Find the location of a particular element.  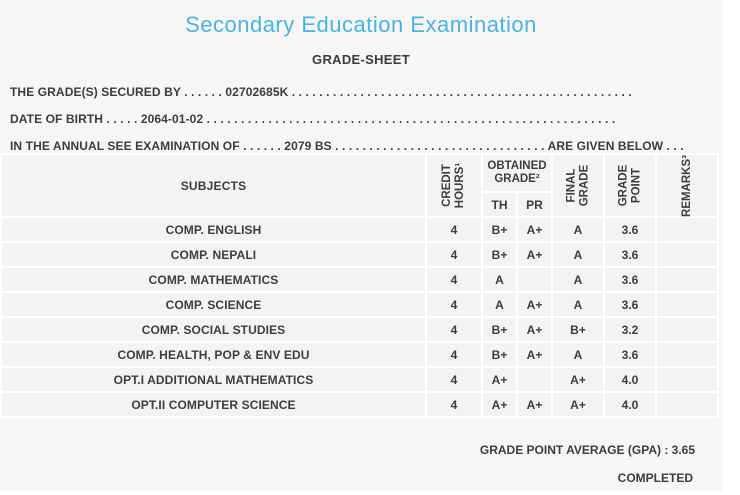

subject-cell: COMP. HEALTH, POP & ENV EDU is located at coordinates (213, 354).